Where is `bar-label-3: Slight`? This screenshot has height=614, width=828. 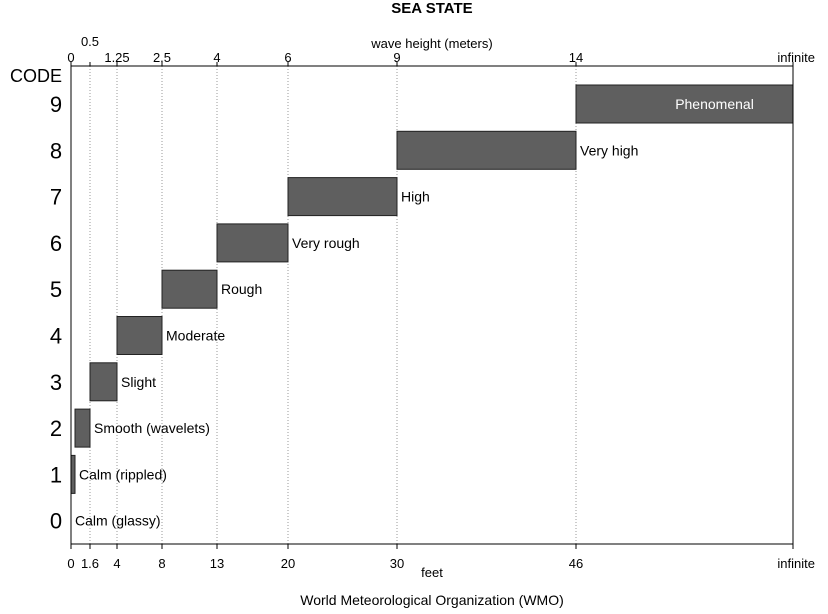 bar-label-3: Slight is located at coordinates (138, 382).